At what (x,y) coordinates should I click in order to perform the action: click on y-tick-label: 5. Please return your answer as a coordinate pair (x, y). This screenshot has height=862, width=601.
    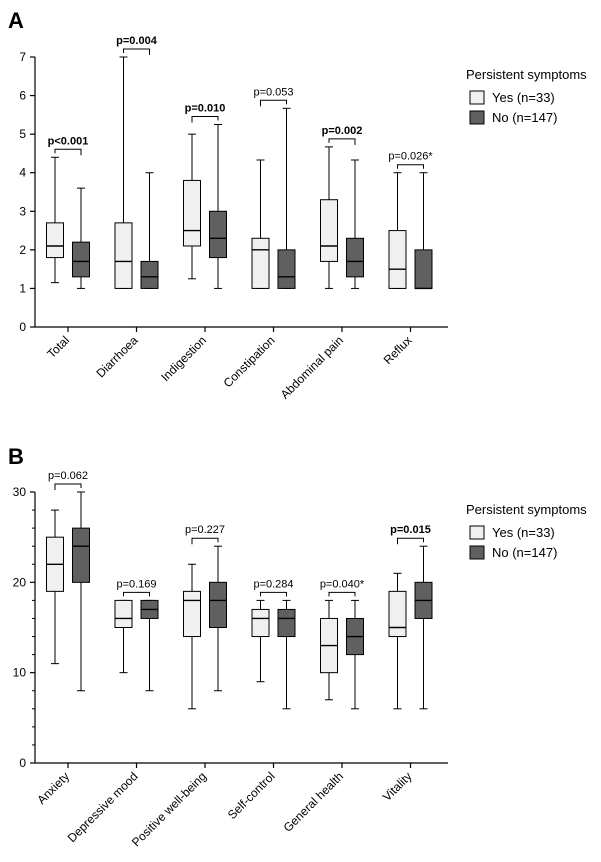
    Looking at the image, I should click on (22, 134).